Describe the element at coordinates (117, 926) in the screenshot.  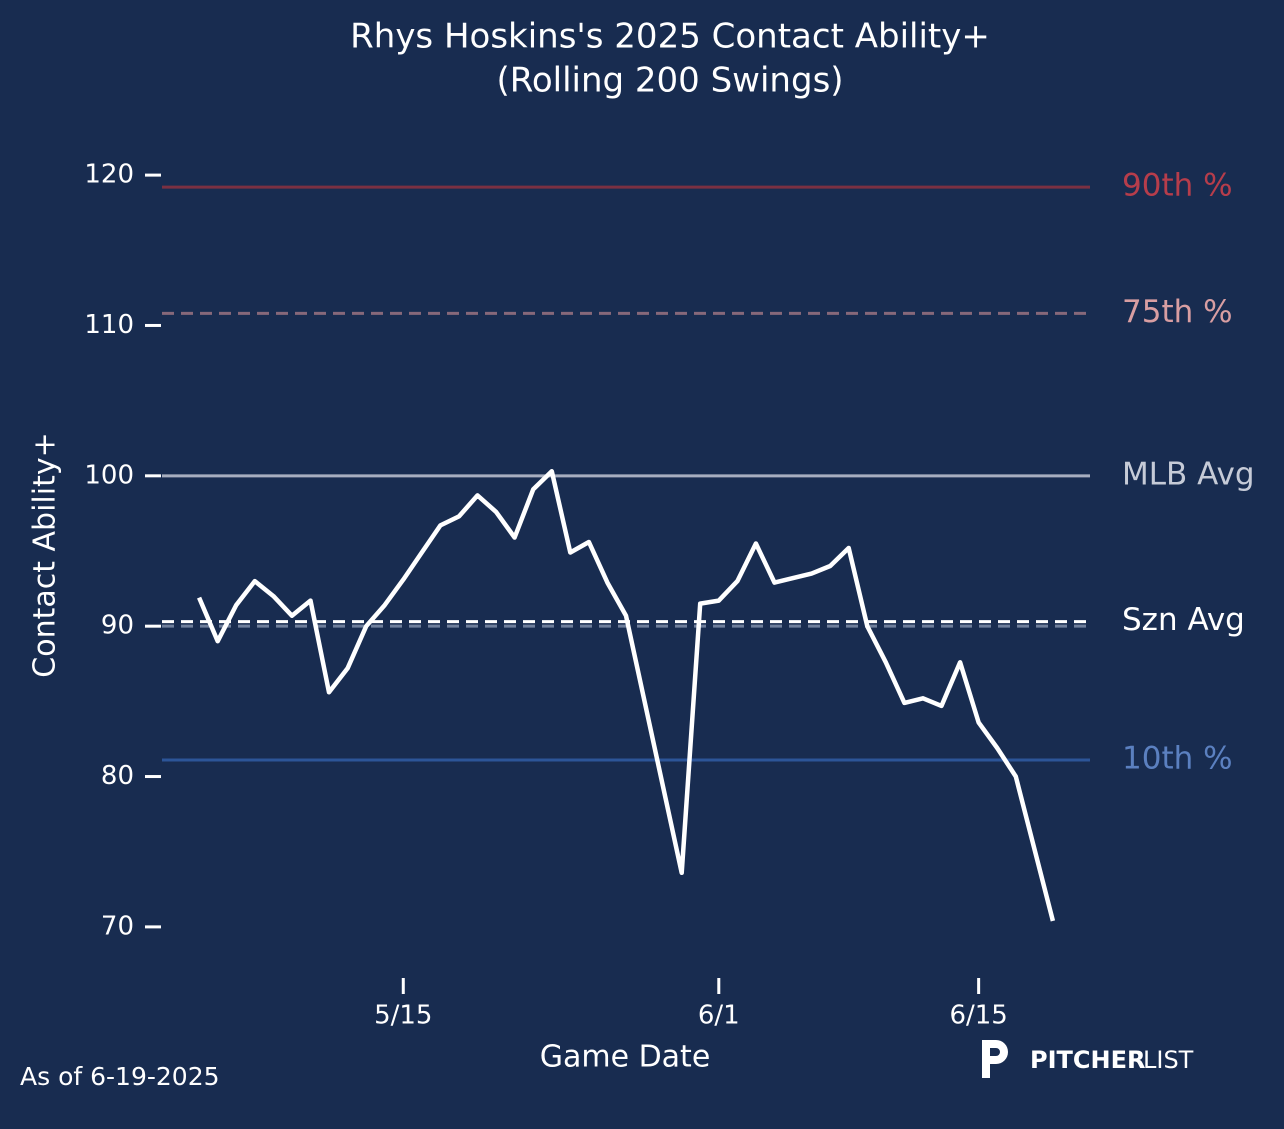
I see `y-tick-label: 70` at that location.